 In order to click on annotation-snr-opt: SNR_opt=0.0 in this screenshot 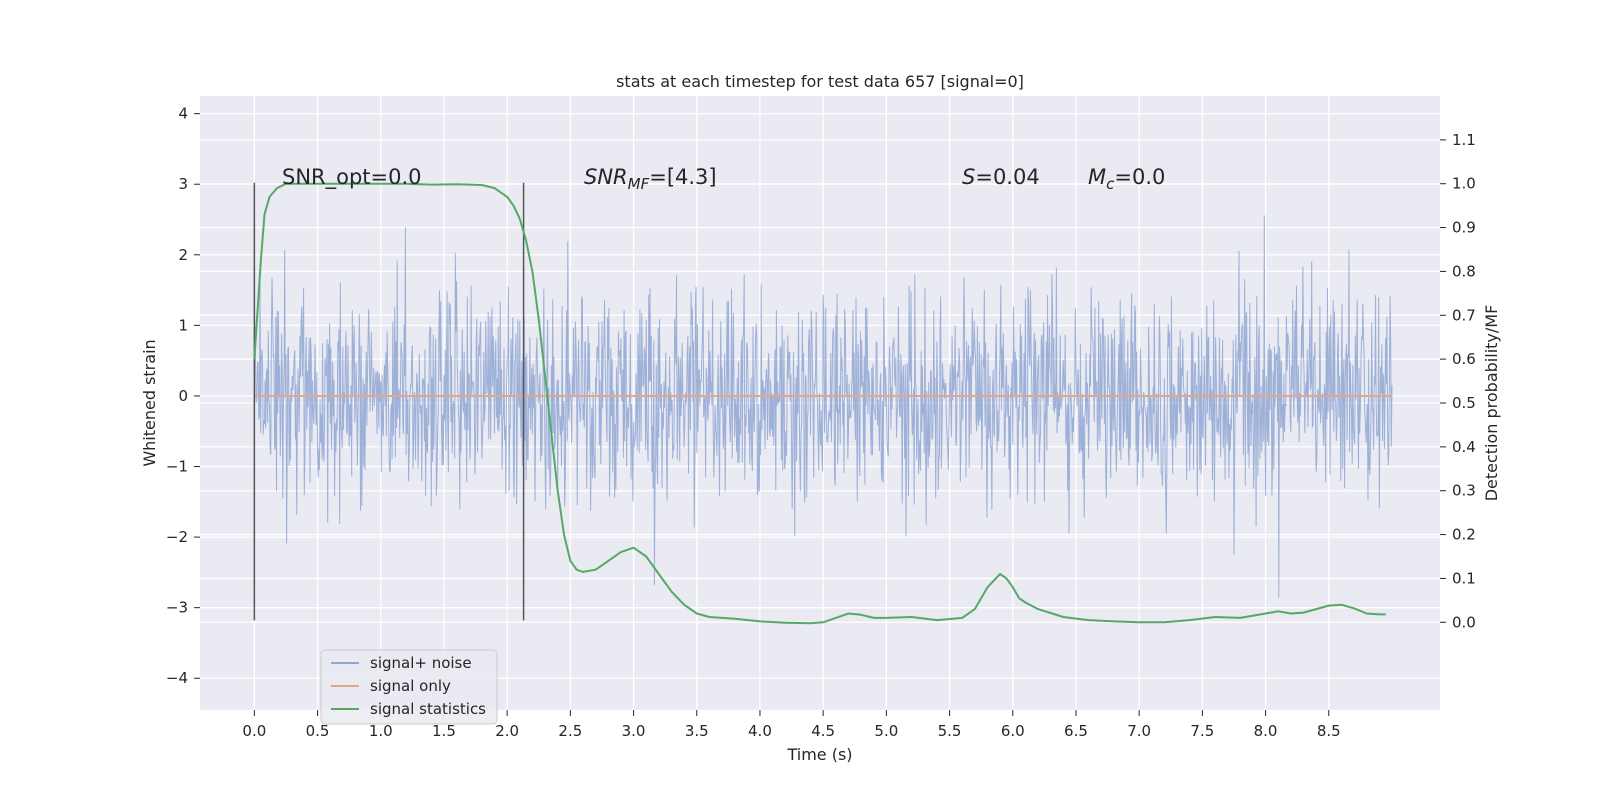, I will do `click(352, 177)`.